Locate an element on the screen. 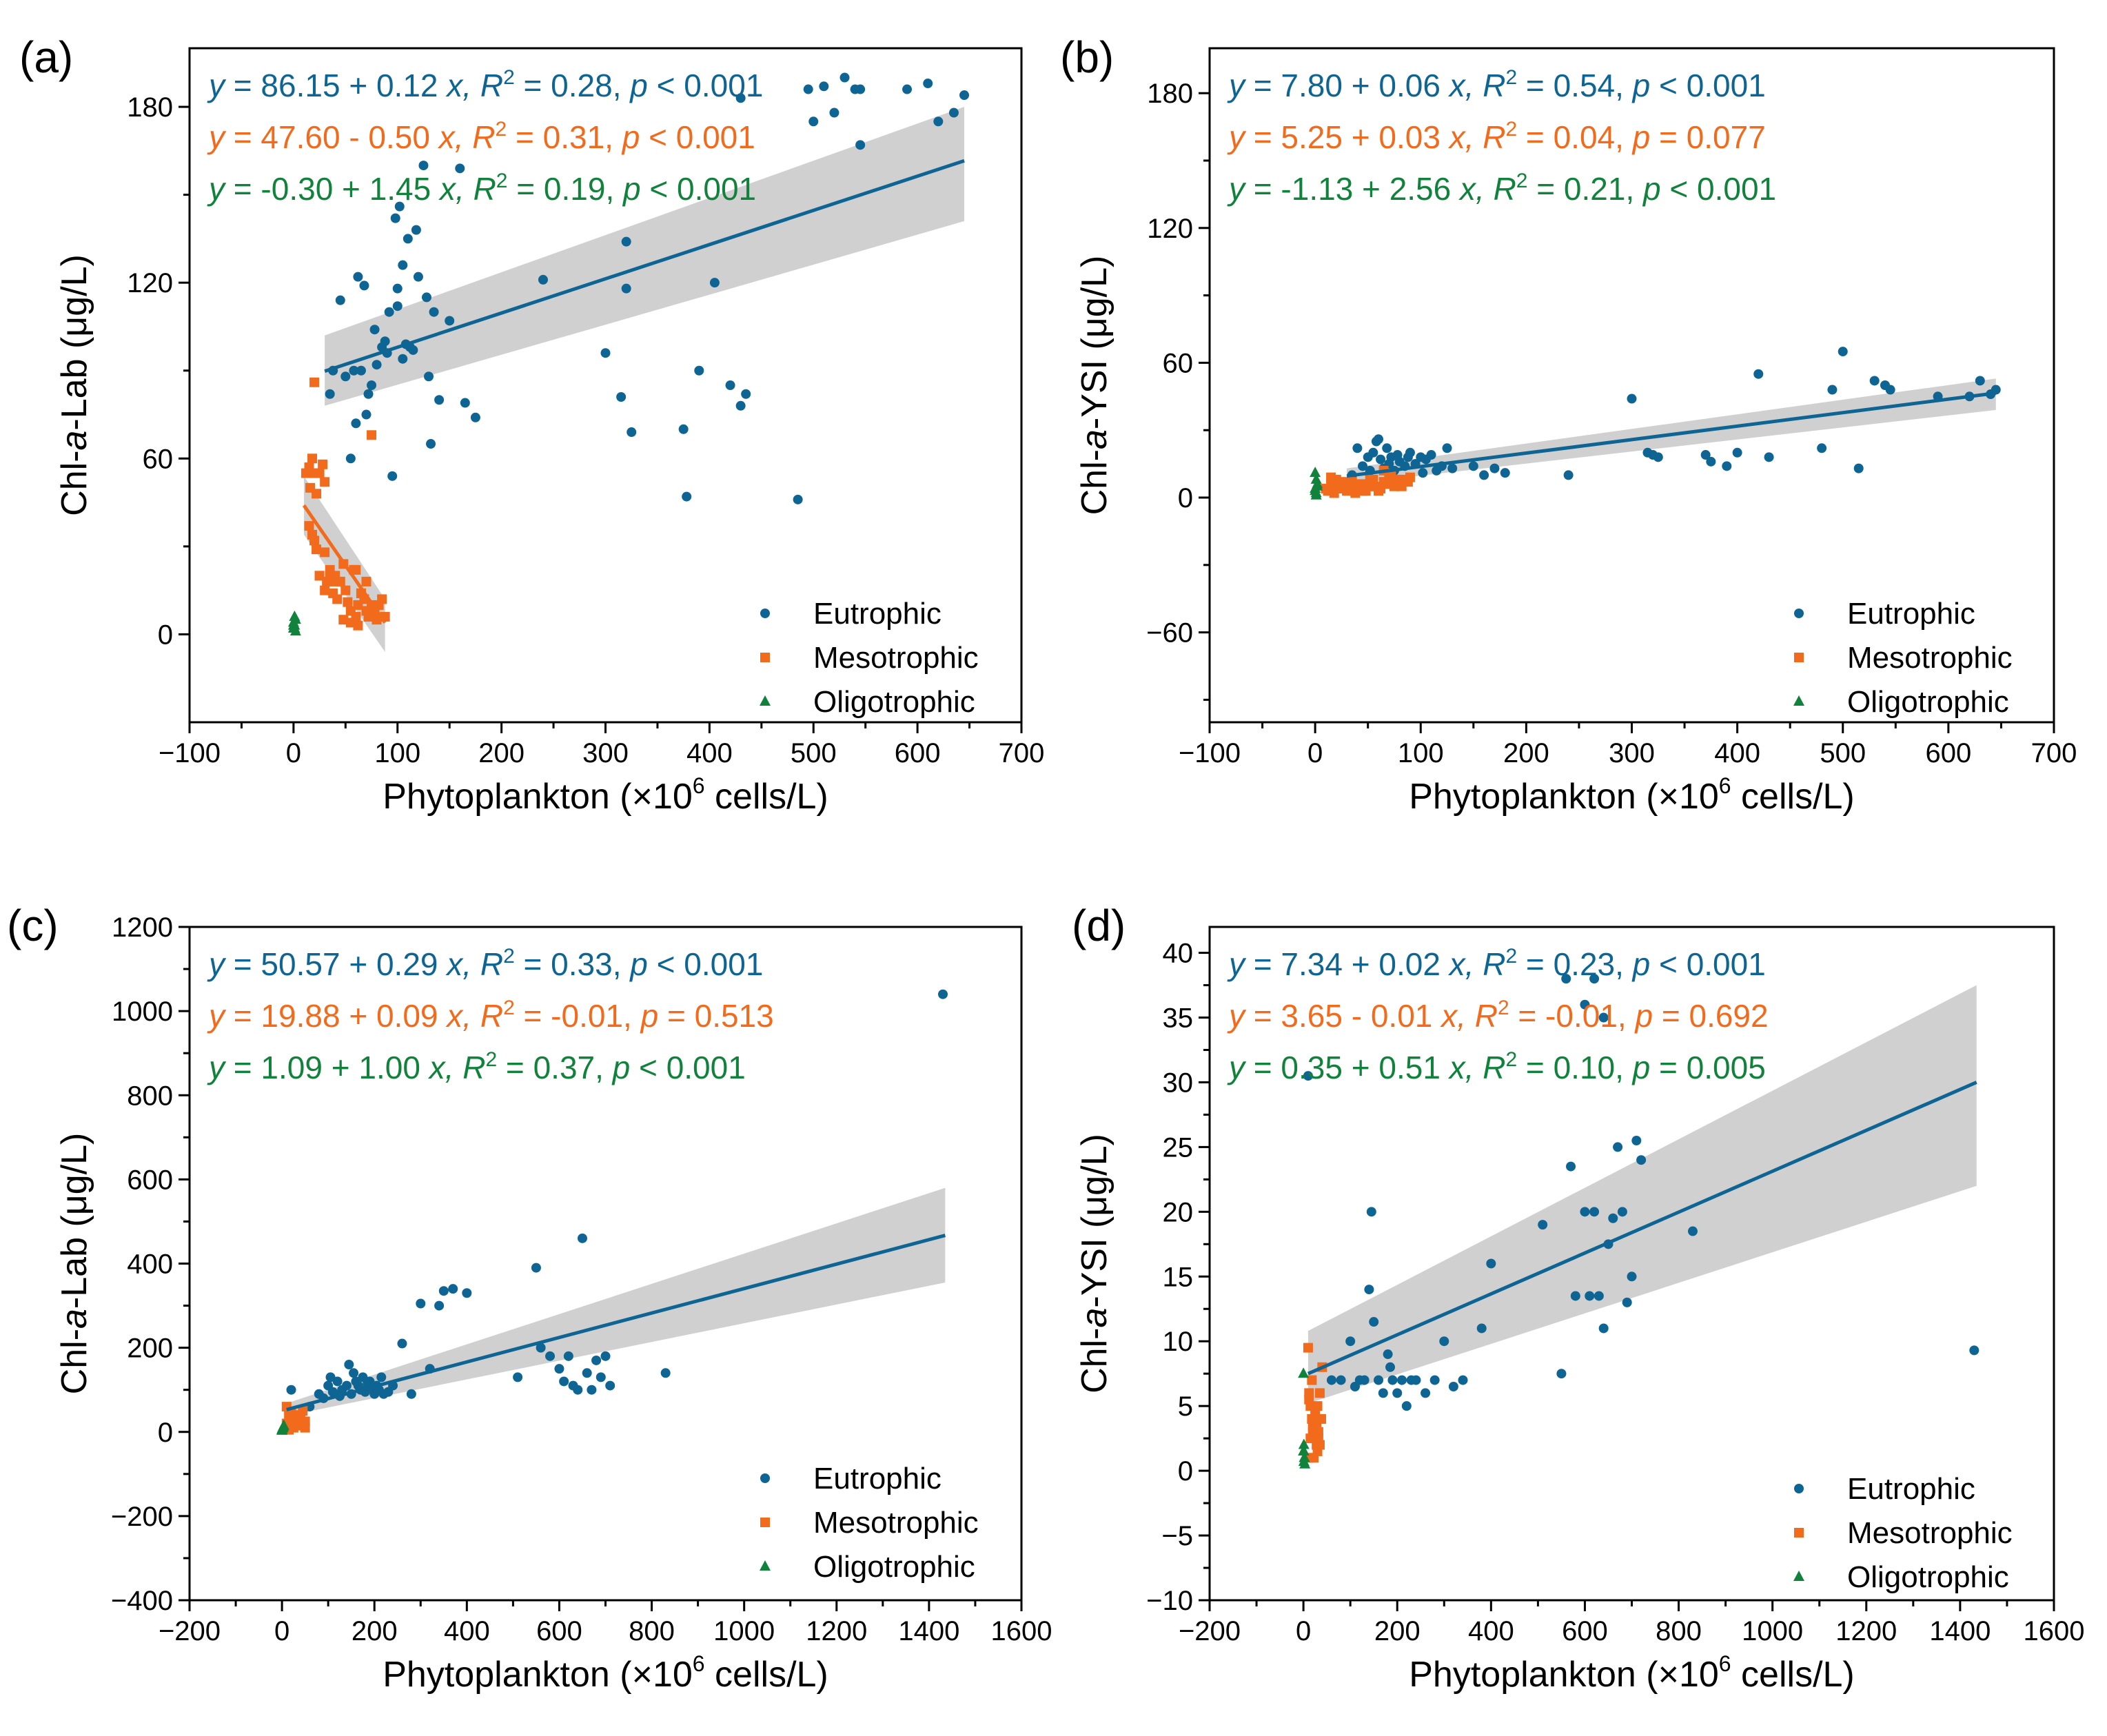 This screenshot has height=1736, width=2107. x-tick-label: 0 is located at coordinates (282, 1631).